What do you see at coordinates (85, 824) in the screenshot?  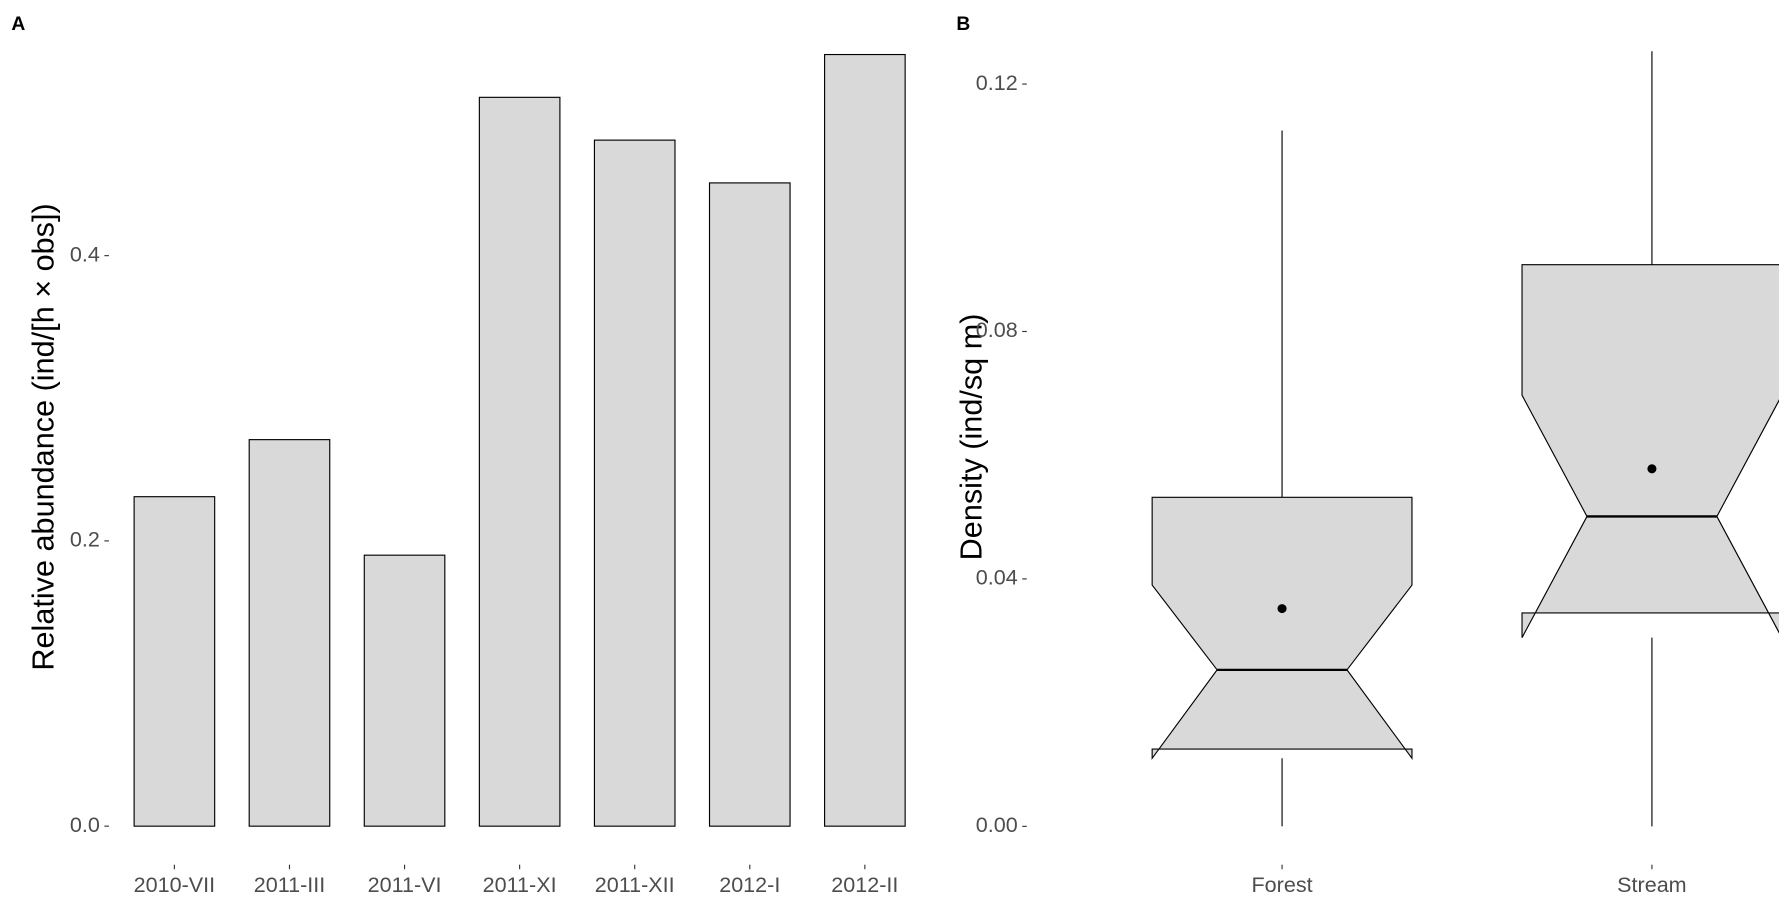 I see `y-tick-label: 0.0` at bounding box center [85, 824].